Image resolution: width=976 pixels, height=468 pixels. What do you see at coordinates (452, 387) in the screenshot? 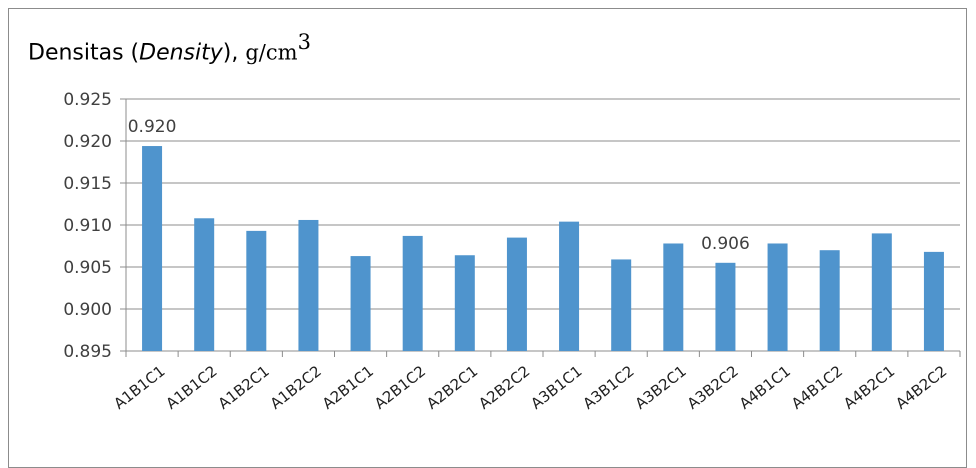
I see `x-category-label: A2B2C1` at bounding box center [452, 387].